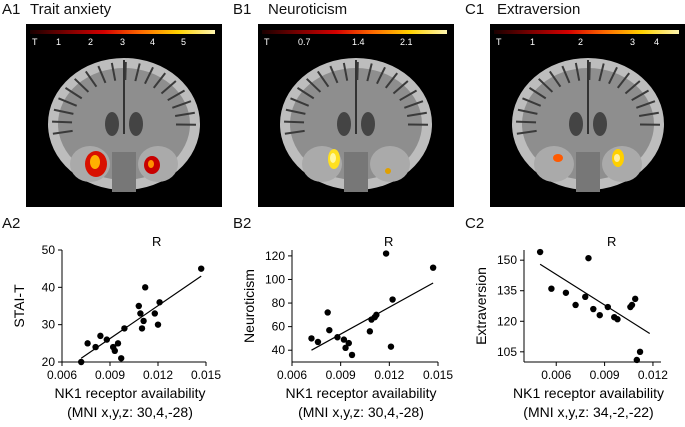  Describe the element at coordinates (11, 9) in the screenshot. I see `panel-label-a1: A1` at that location.